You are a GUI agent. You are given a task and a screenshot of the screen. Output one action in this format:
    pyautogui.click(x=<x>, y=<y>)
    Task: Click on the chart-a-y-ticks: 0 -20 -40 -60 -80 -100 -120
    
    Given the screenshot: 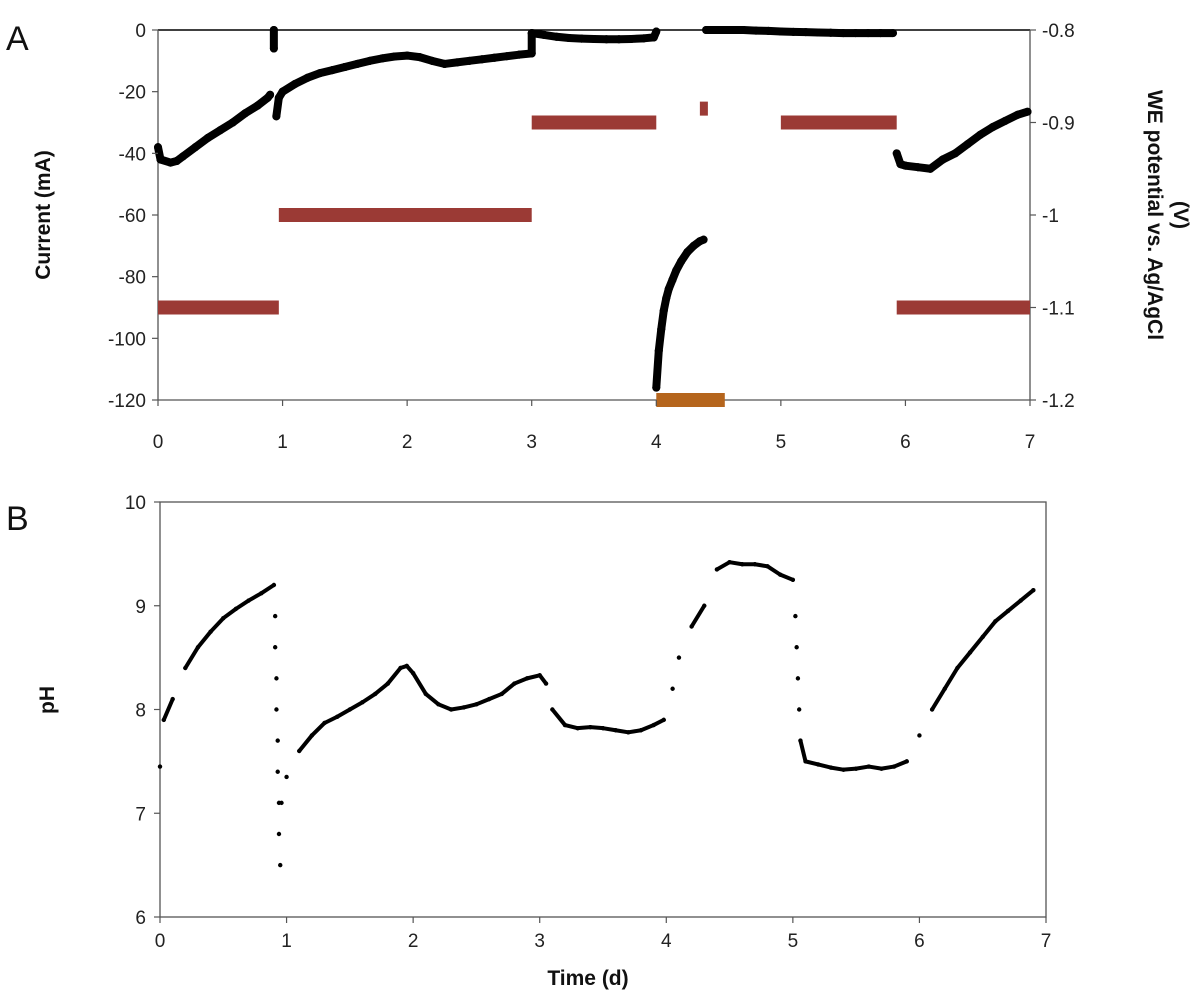 What is the action you would take?
    pyautogui.click(x=133, y=216)
    